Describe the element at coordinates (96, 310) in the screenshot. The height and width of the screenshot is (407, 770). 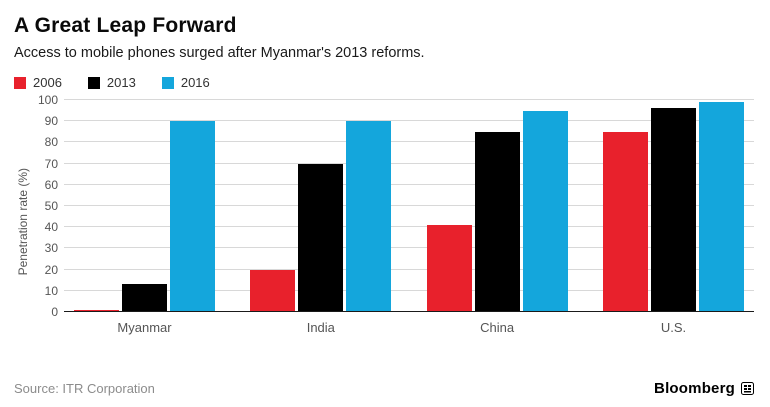
I see `bar-Myanmar-2006` at that location.